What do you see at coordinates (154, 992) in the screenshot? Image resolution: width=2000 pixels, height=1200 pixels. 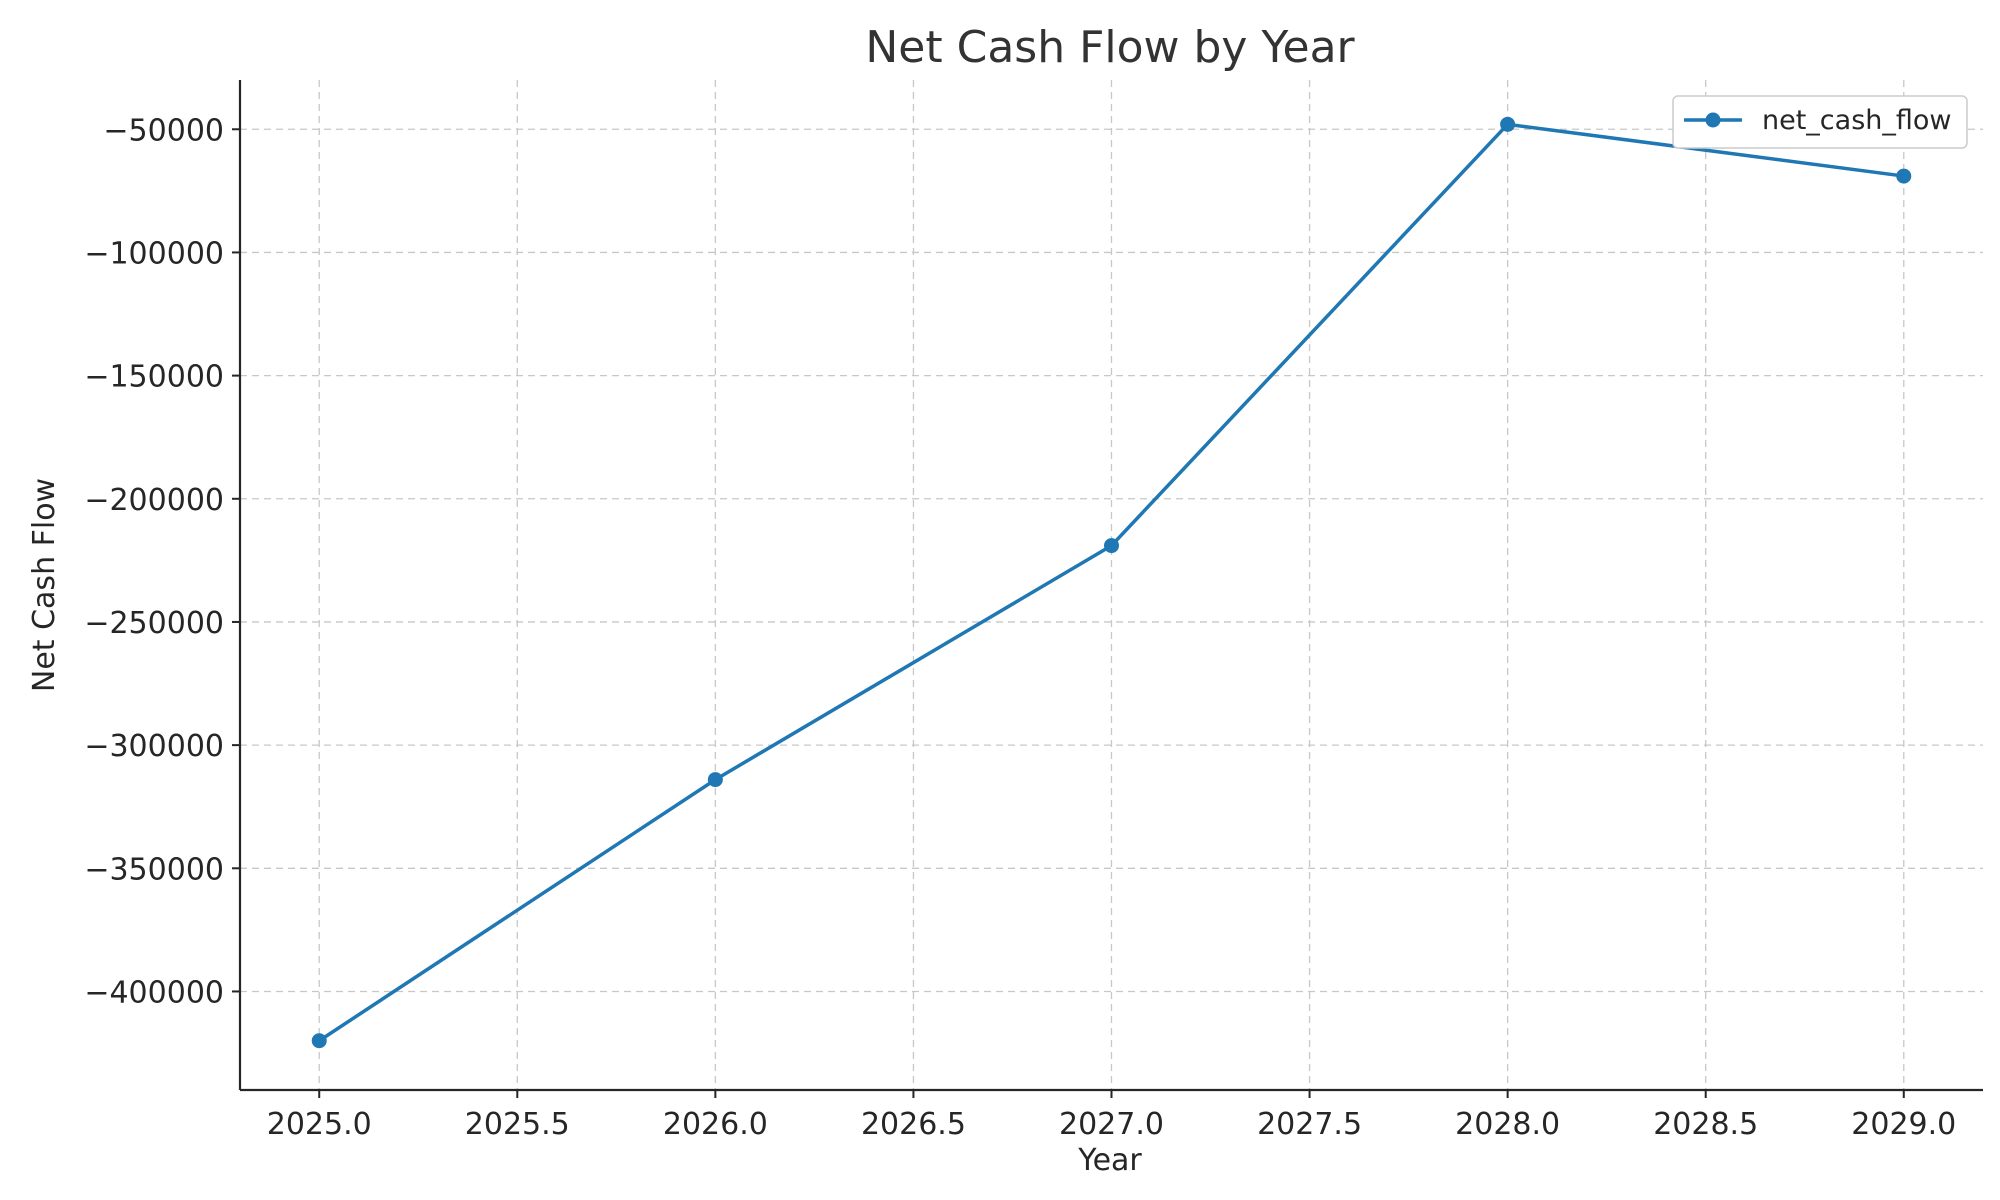 I see `y-tick-label: −400000` at bounding box center [154, 992].